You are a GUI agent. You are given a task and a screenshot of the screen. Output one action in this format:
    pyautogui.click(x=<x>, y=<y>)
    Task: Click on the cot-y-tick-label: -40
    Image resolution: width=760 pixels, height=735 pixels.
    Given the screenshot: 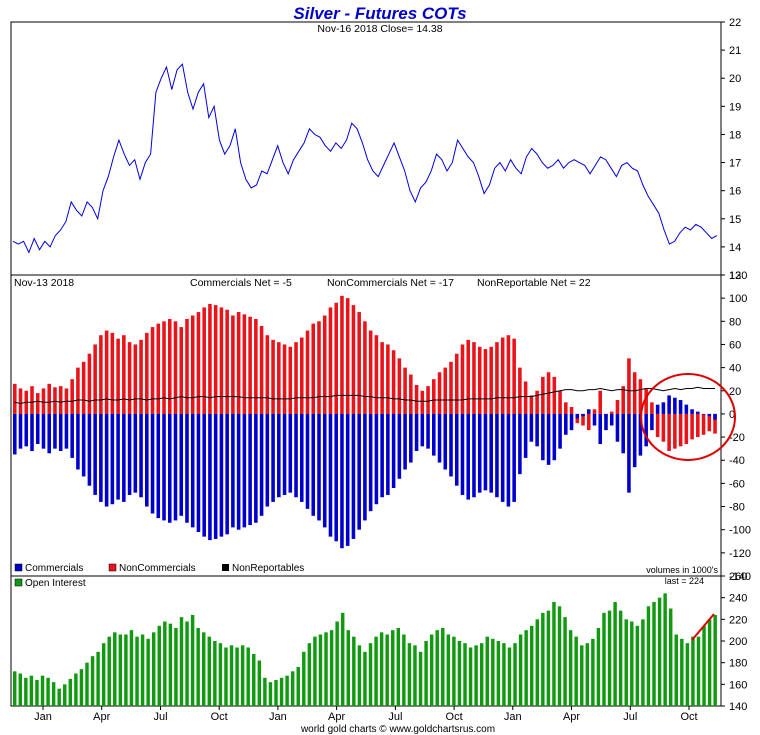 What is the action you would take?
    pyautogui.click(x=737, y=461)
    